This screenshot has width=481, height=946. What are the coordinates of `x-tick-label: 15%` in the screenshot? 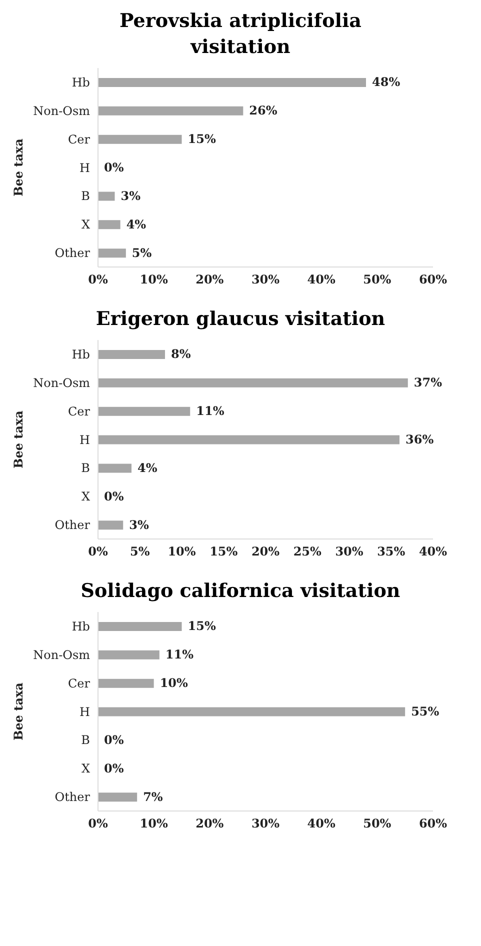 It's located at (224, 551).